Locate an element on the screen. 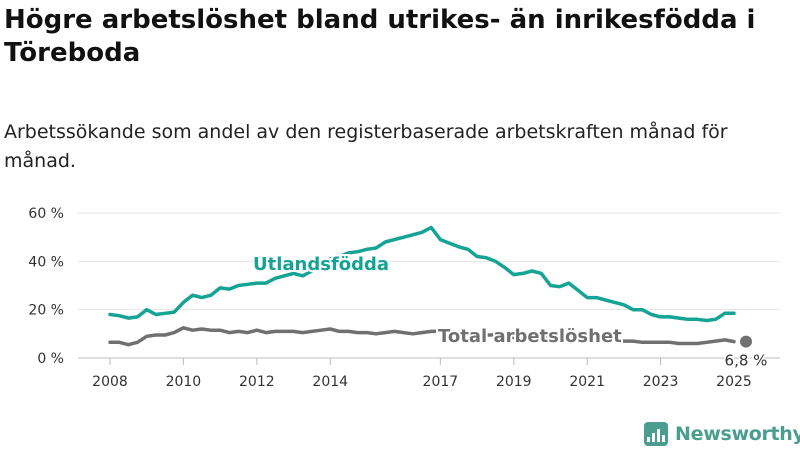 The image size is (800, 450). y-tick-label: 60 % is located at coordinates (46, 214).